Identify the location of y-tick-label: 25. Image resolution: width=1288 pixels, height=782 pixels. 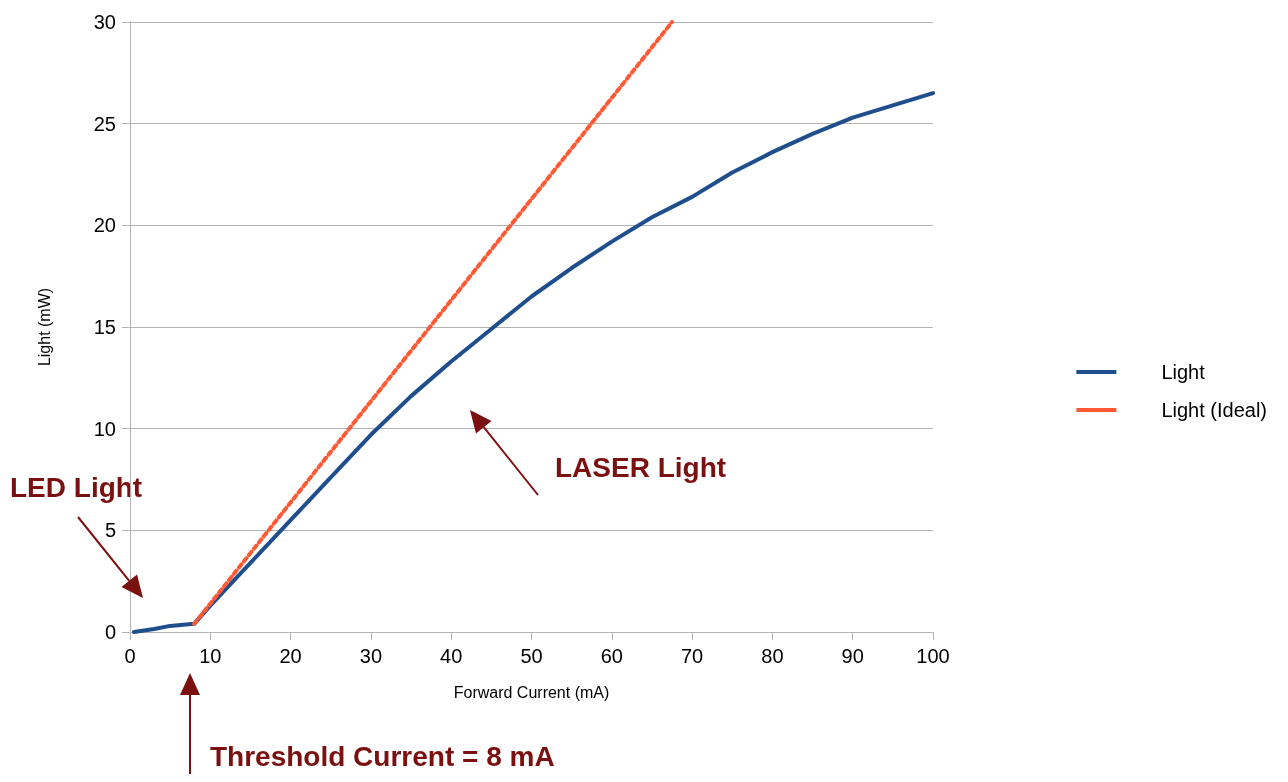
(104, 123).